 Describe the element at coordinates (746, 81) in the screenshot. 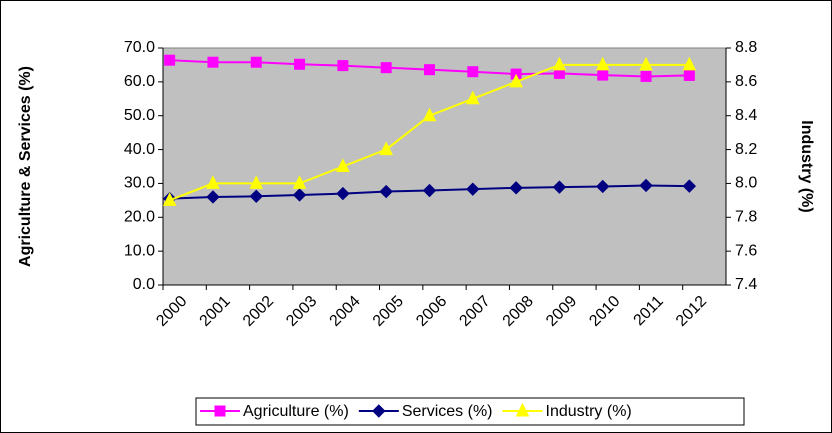

I see `y2-tick-label: 8.6` at that location.